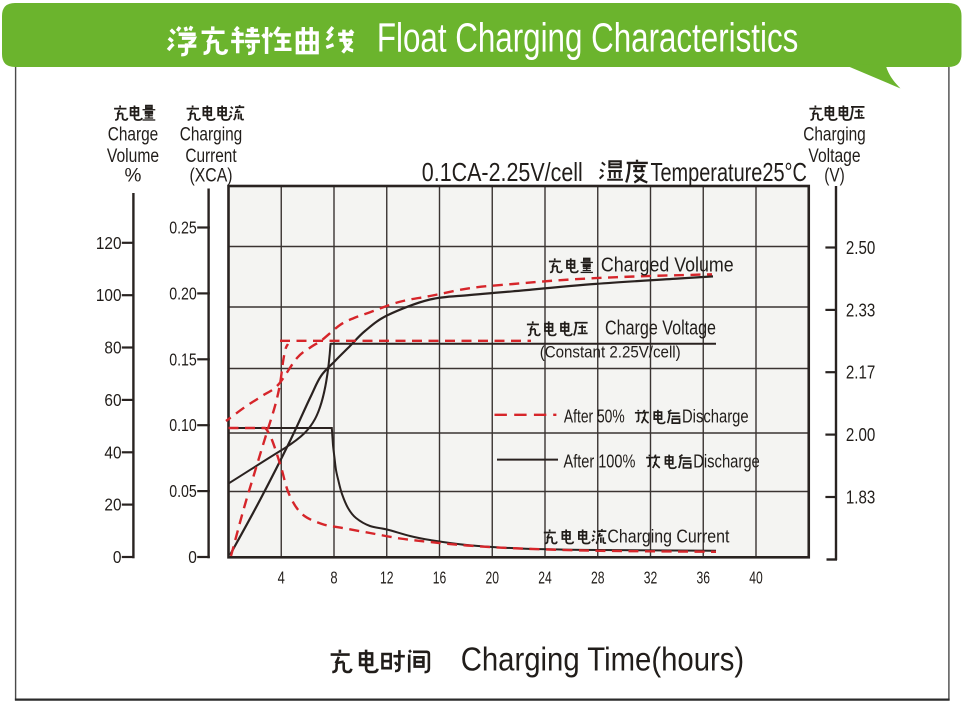 The image size is (965, 705). I want to click on svg-text: (V), so click(834, 176).